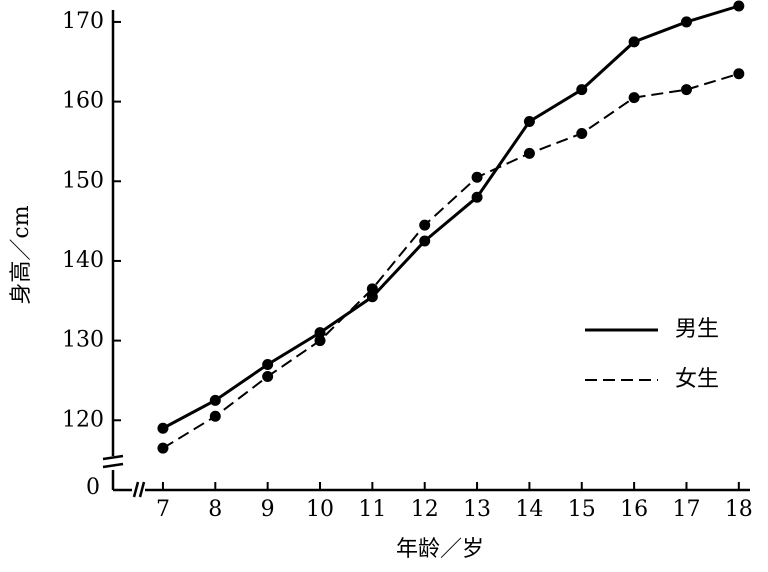 Image resolution: width=768 pixels, height=572 pixels. Describe the element at coordinates (440, 549) in the screenshot. I see `x-axis-title: 年龄／岁` at that location.